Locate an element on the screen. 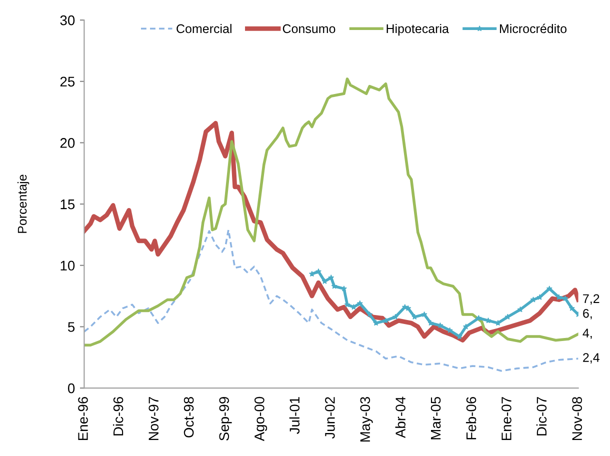  legend-label: Microcrédito is located at coordinates (533, 29).